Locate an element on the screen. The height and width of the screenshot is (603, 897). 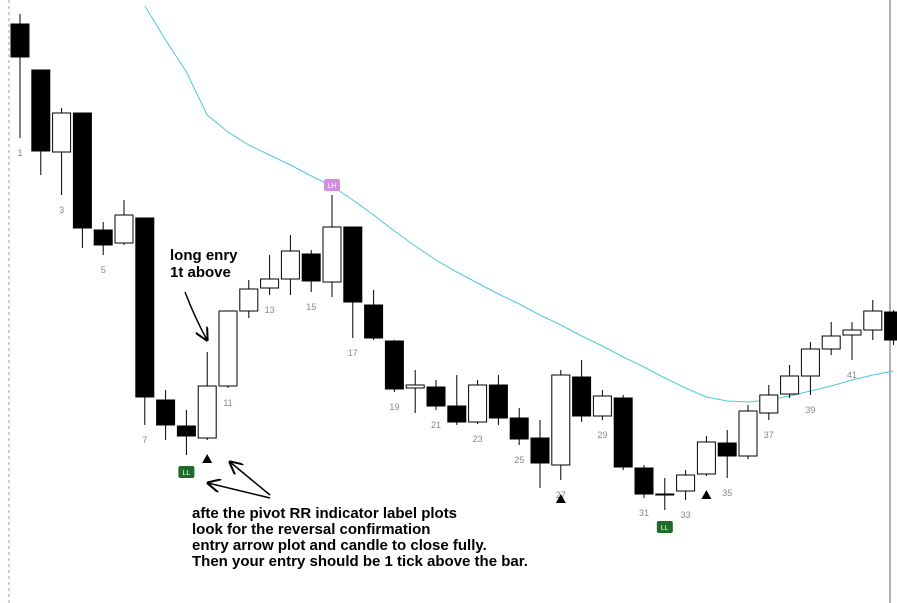
annotation: afte the pivot RR indicator label plots is located at coordinates (324, 513).